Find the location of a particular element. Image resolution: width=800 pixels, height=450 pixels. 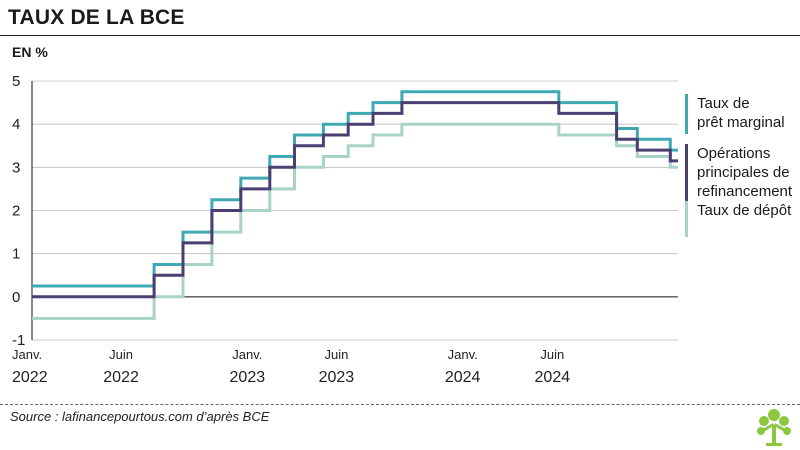

y-tick-label: 0 is located at coordinates (16, 297).